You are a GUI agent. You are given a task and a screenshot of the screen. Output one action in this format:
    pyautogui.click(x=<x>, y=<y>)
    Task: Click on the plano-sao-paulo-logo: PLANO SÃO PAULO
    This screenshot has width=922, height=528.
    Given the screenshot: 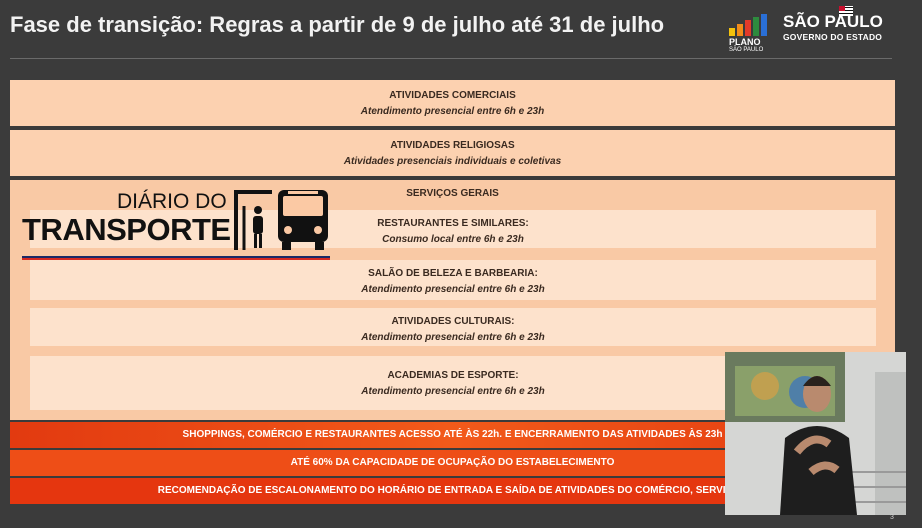 What is the action you would take?
    pyautogui.click(x=751, y=34)
    